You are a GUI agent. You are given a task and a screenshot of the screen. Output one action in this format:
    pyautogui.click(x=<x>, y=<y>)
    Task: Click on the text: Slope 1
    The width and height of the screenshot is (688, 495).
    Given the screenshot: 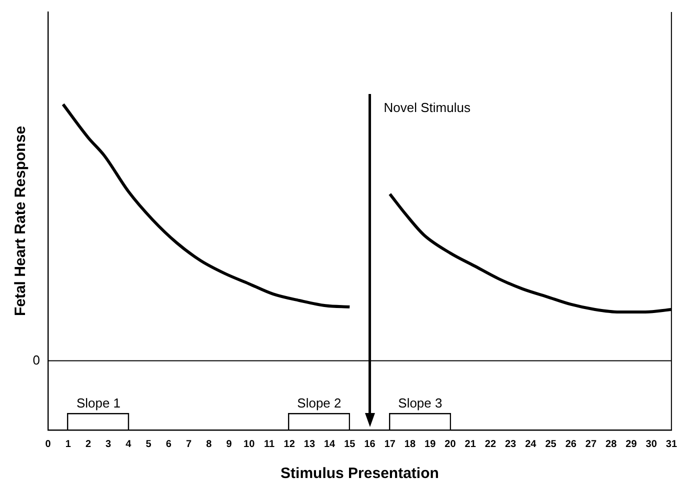 What is the action you would take?
    pyautogui.click(x=98, y=403)
    